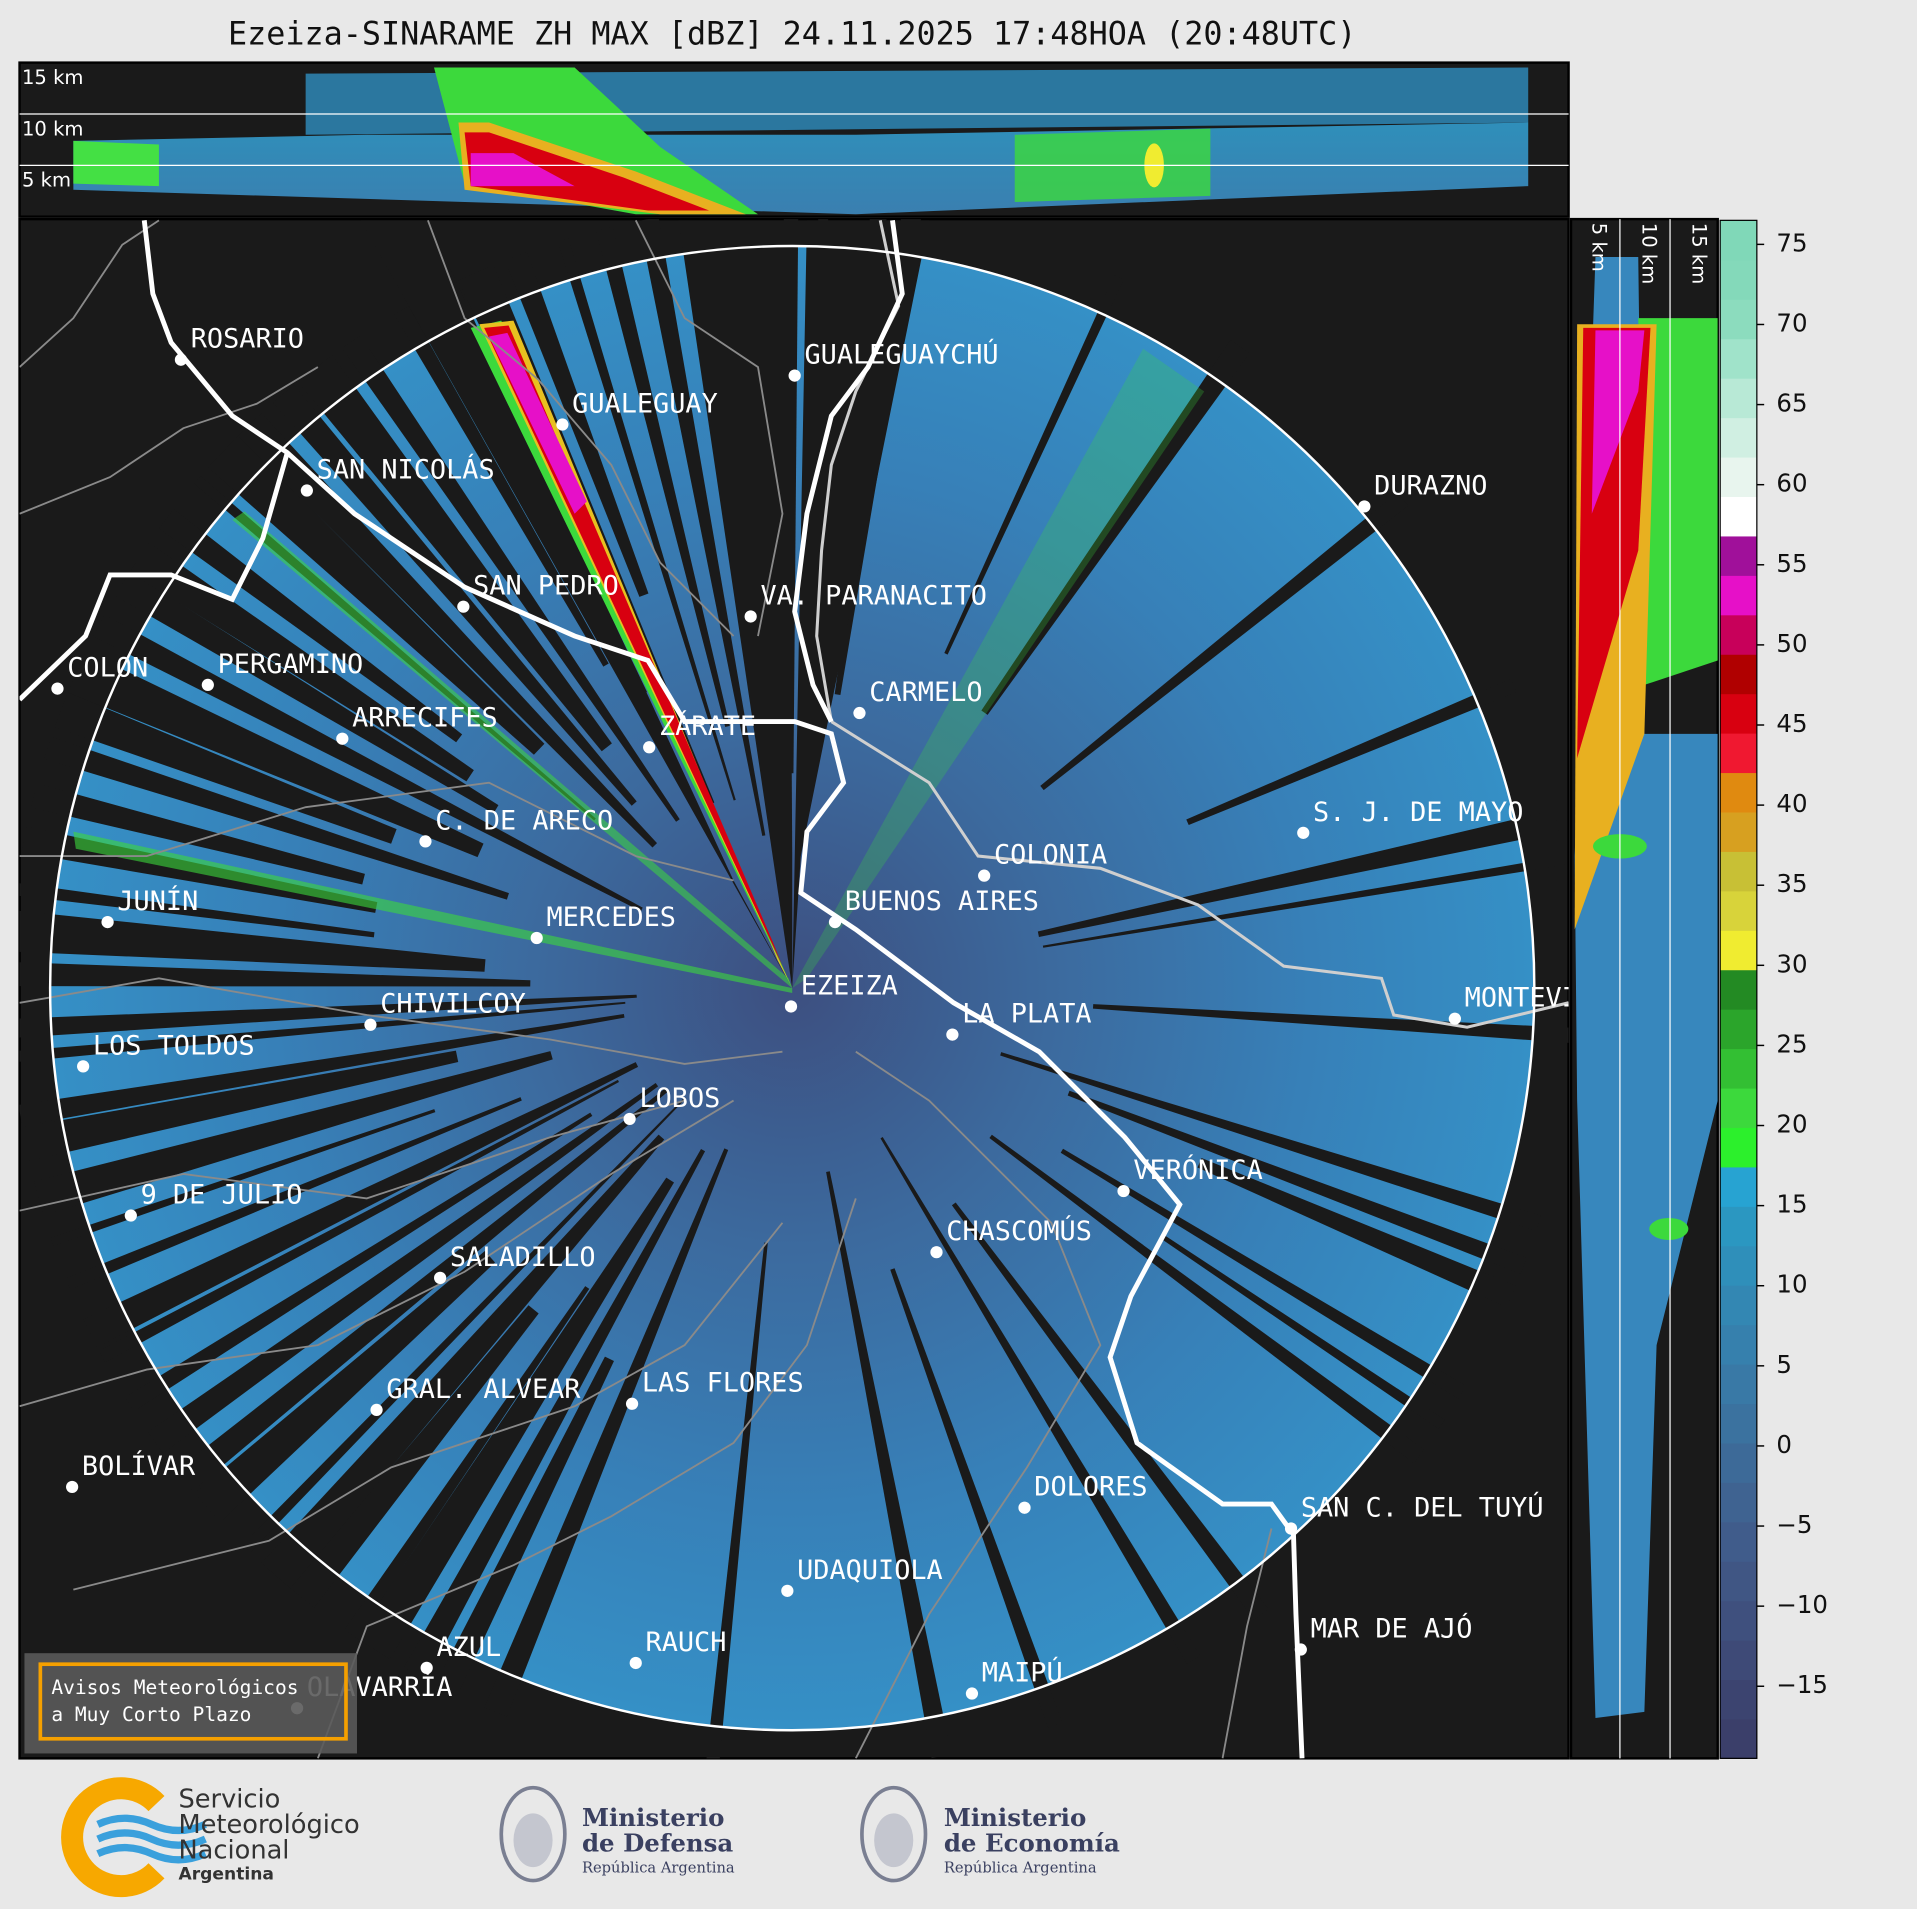 The width and height of the screenshot is (1917, 1909). What do you see at coordinates (193, 1701) in the screenshot?
I see `notice-border` at bounding box center [193, 1701].